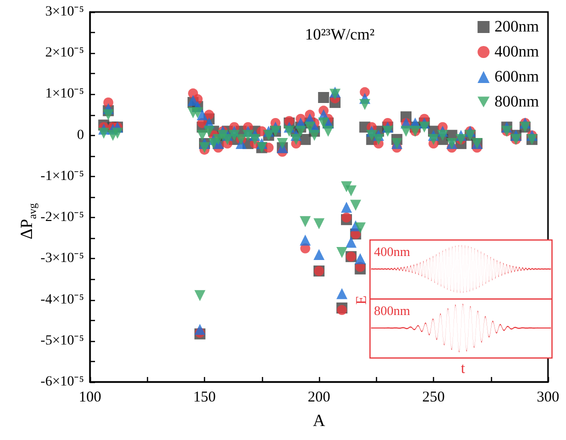 The height and width of the screenshot is (440, 566). Describe the element at coordinates (517, 102) in the screenshot. I see `legend-label: 800nm` at that location.